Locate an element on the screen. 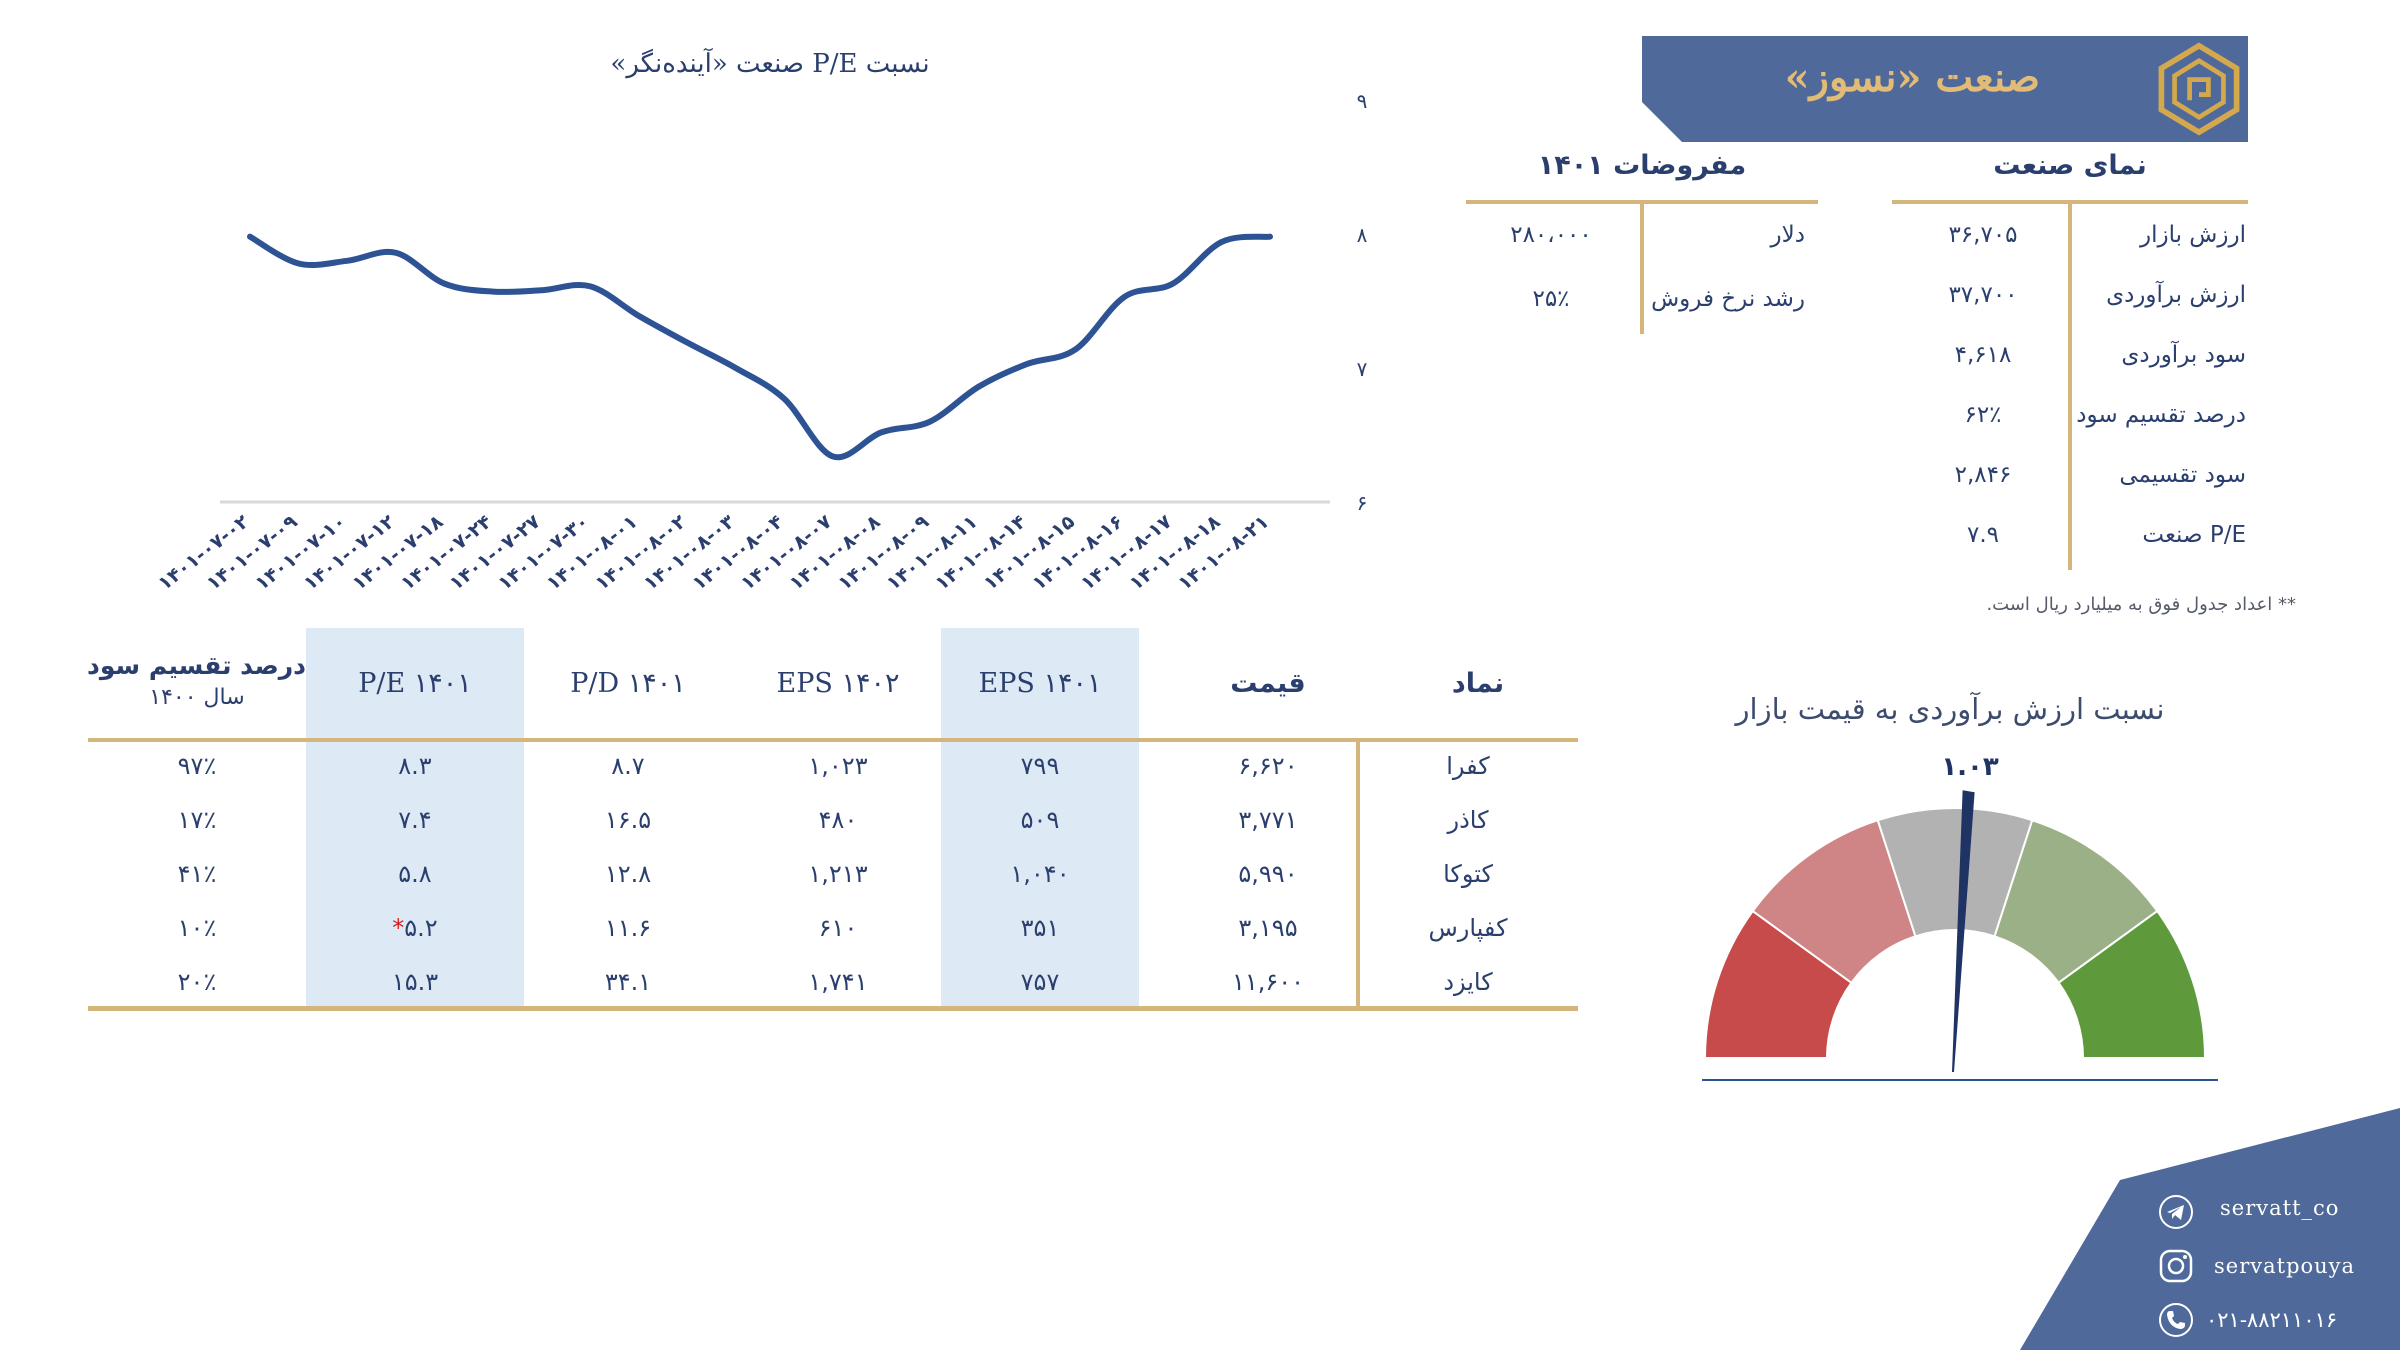  cell-eps1401: ۱,۰۴۰ is located at coordinates (1040, 874).